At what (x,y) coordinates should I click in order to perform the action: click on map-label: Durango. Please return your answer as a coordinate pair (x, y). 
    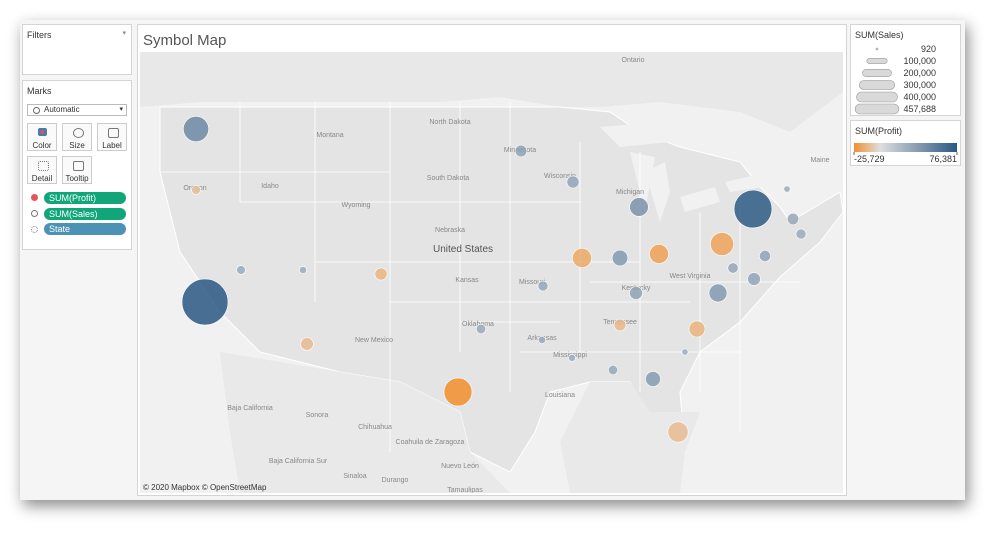
    Looking at the image, I should click on (395, 480).